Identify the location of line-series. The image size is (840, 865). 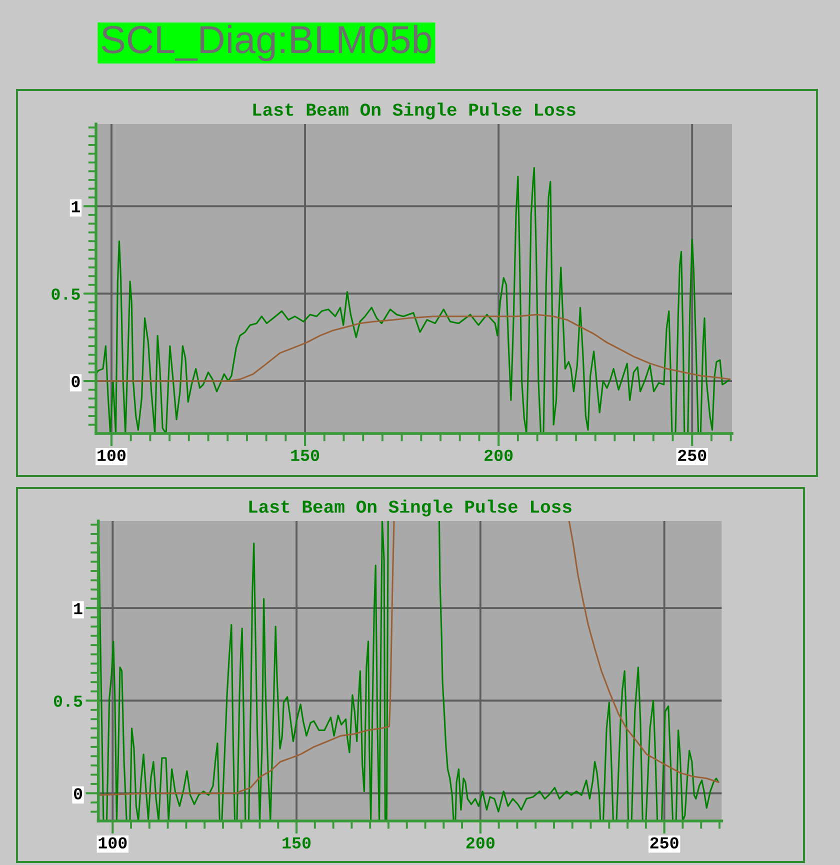
(413, 348).